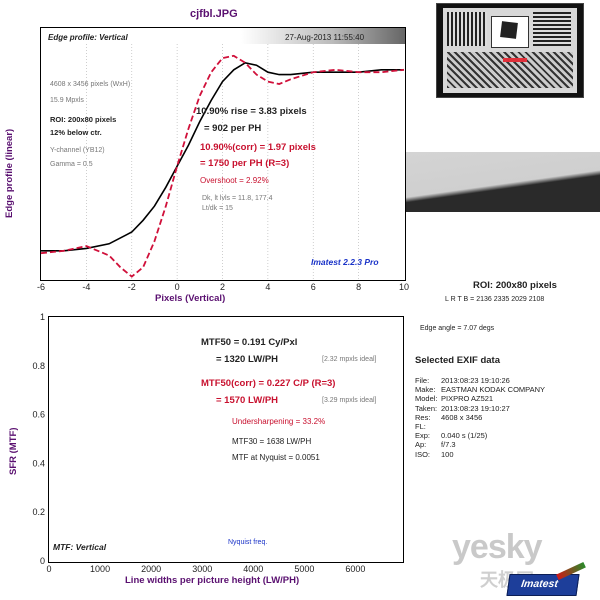 The height and width of the screenshot is (600, 600). Describe the element at coordinates (272, 441) in the screenshot. I see `mtf30: MTF30 = 1638 LW/PH` at that location.